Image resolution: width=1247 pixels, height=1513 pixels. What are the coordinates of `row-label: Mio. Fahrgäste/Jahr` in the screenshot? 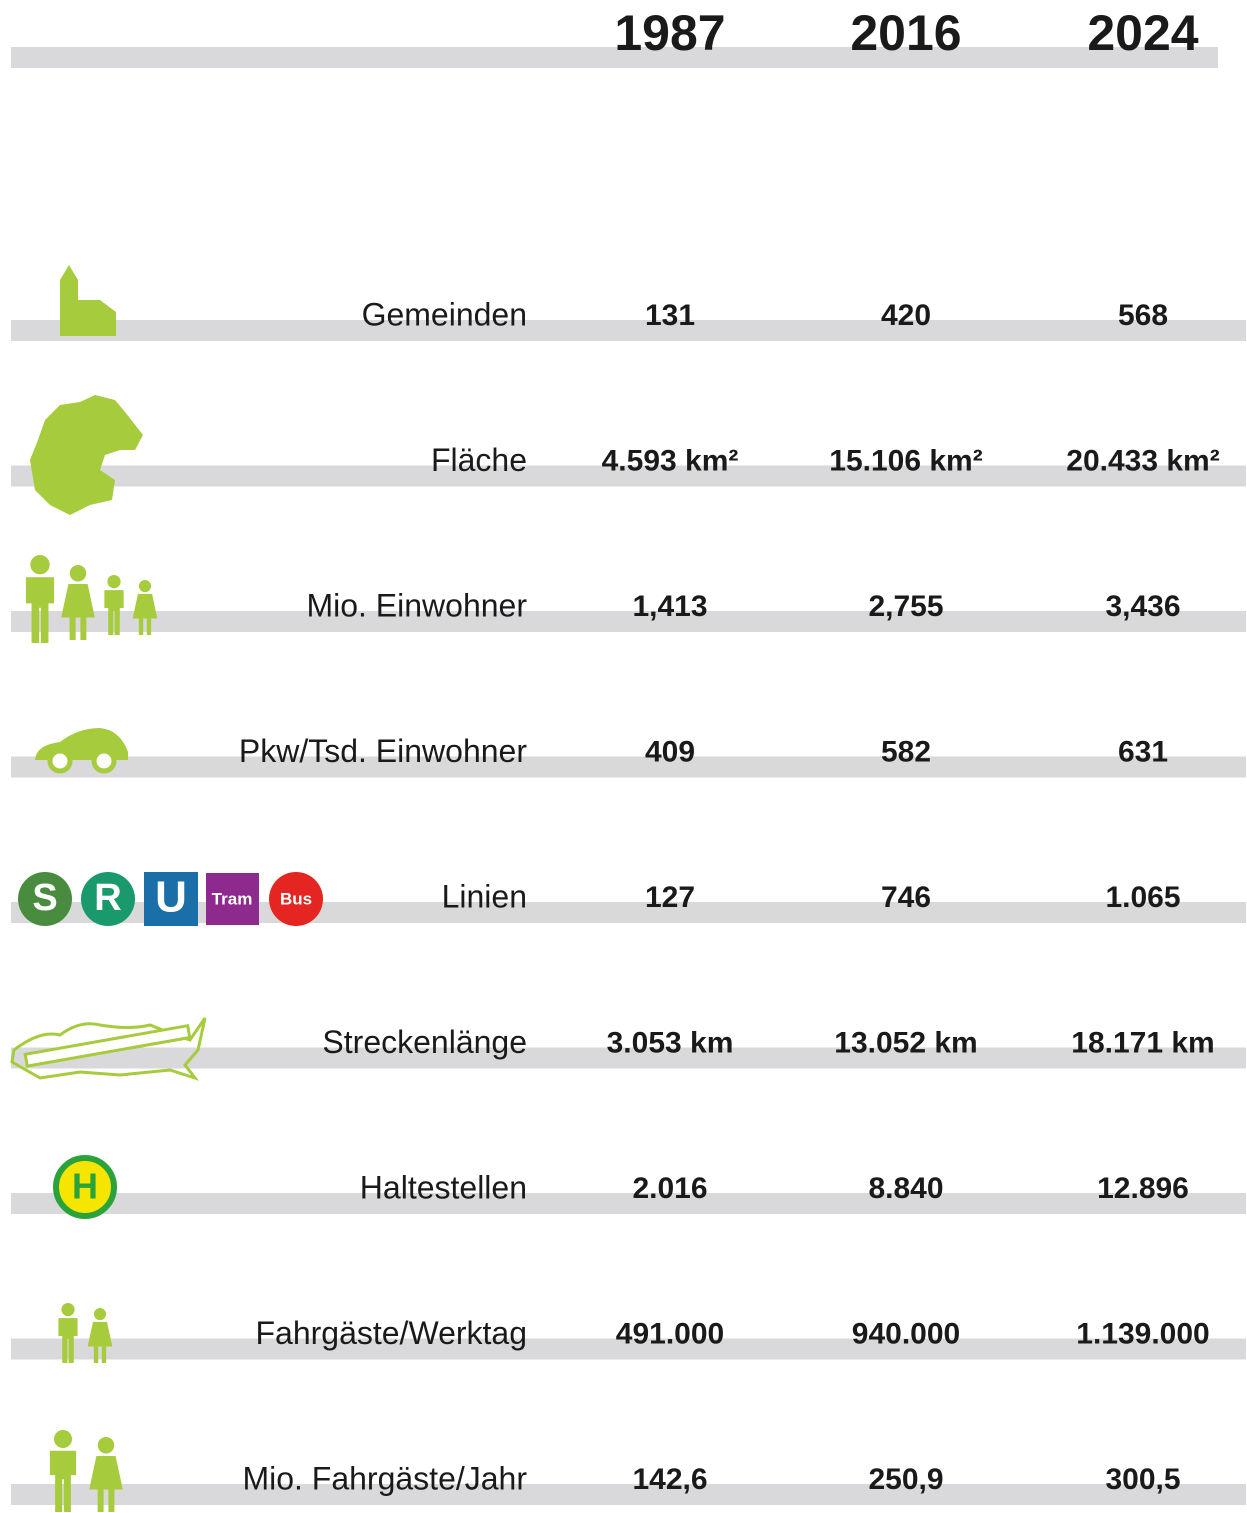 It's located at (384, 1478).